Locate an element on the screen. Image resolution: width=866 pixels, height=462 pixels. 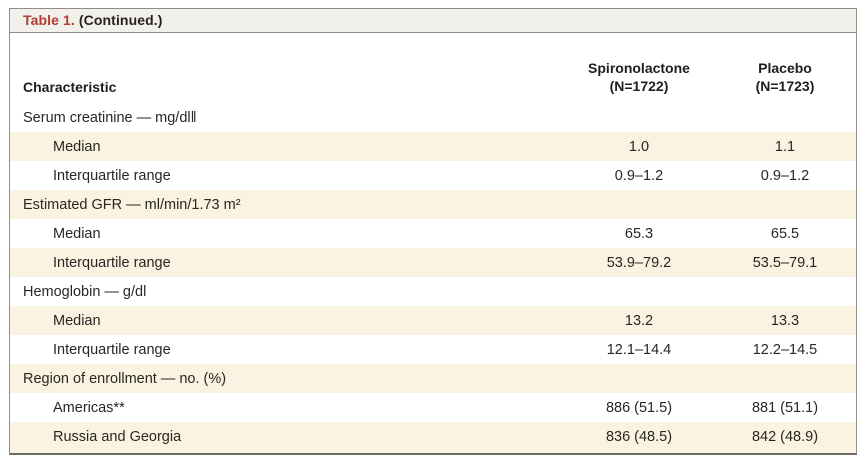
characteristic-cell: Americas** is located at coordinates (89, 407).